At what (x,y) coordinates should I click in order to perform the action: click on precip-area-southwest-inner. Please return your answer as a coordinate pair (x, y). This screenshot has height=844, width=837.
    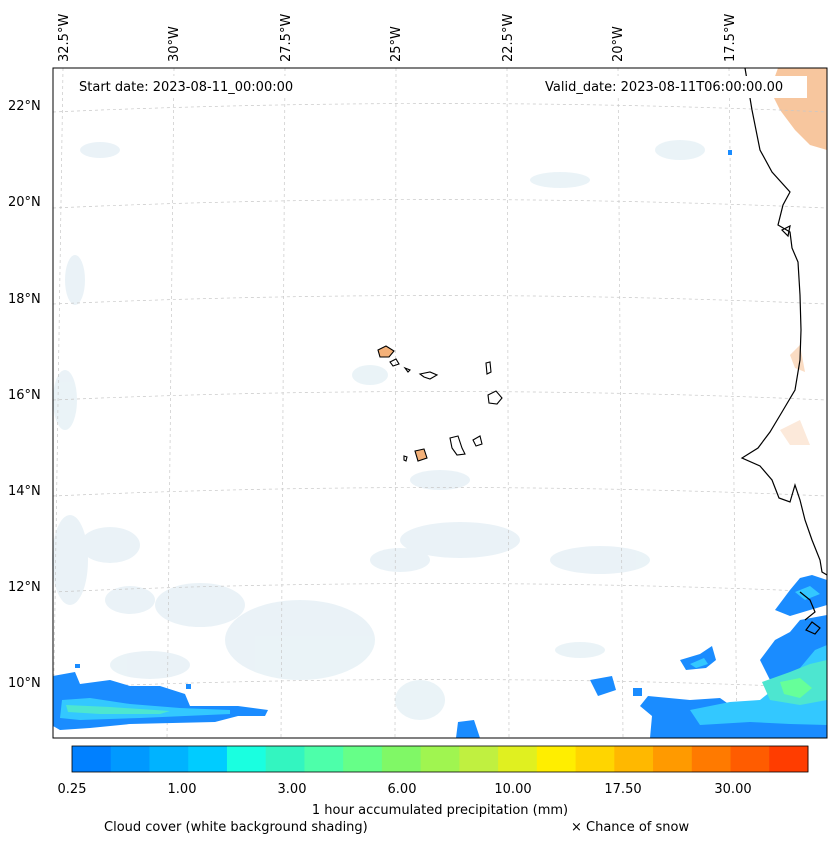
    Looking at the image, I should click on (118, 709).